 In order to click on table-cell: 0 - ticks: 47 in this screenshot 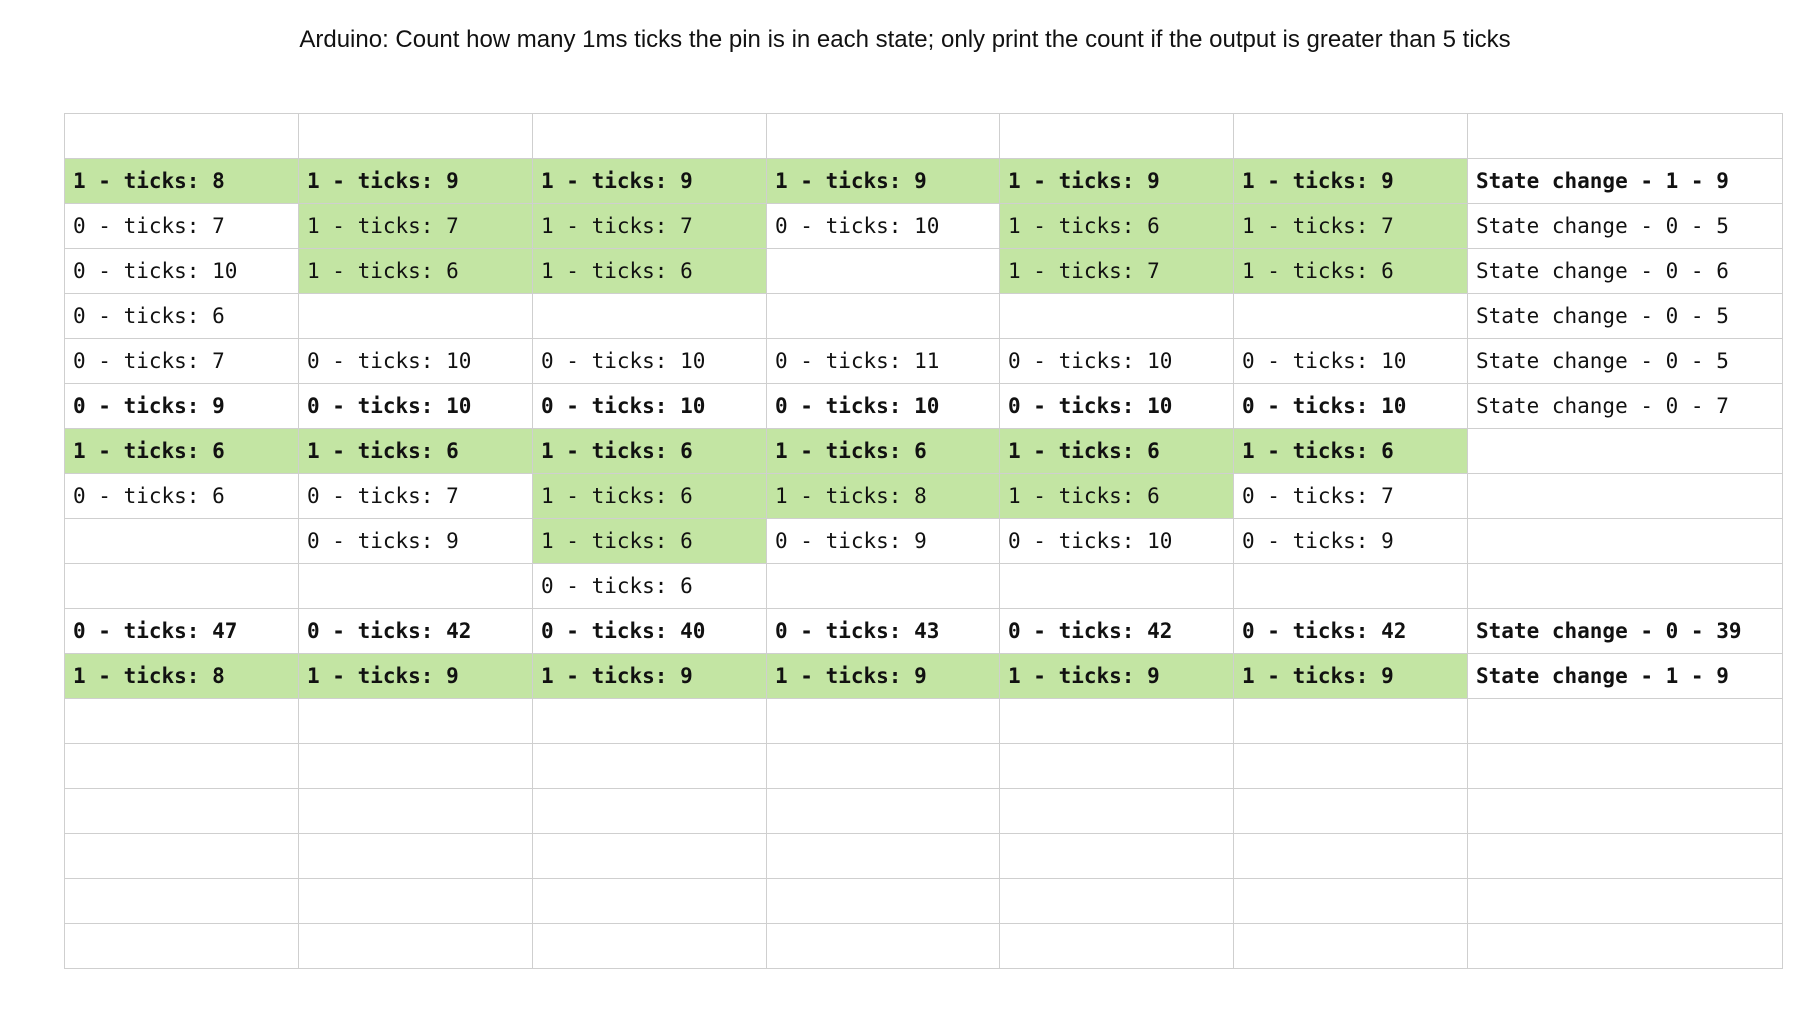, I will do `click(181, 631)`.